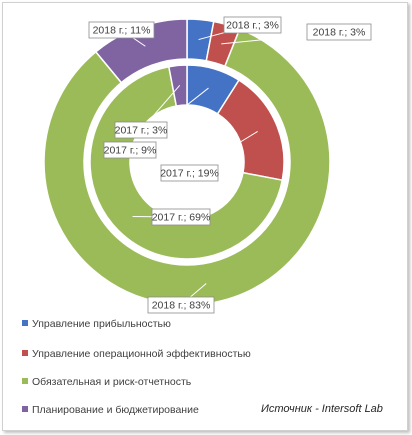 The image size is (412, 435). I want to click on data-label-inner-profitability: 2017 г.; 9%, so click(130, 150).